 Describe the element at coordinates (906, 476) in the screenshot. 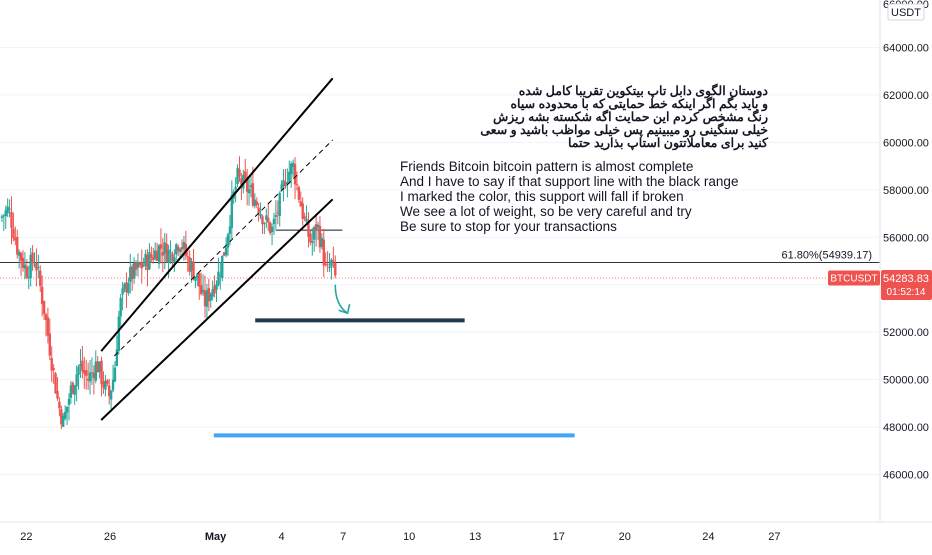

I see `price-tick-label: 46000.00` at that location.